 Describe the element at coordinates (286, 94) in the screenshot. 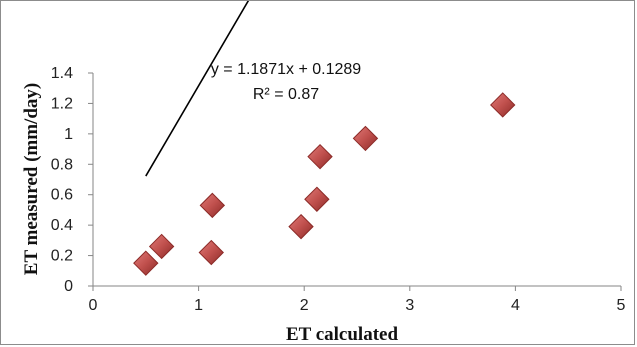

I see `r-squared-label: R² = 0.87` at that location.